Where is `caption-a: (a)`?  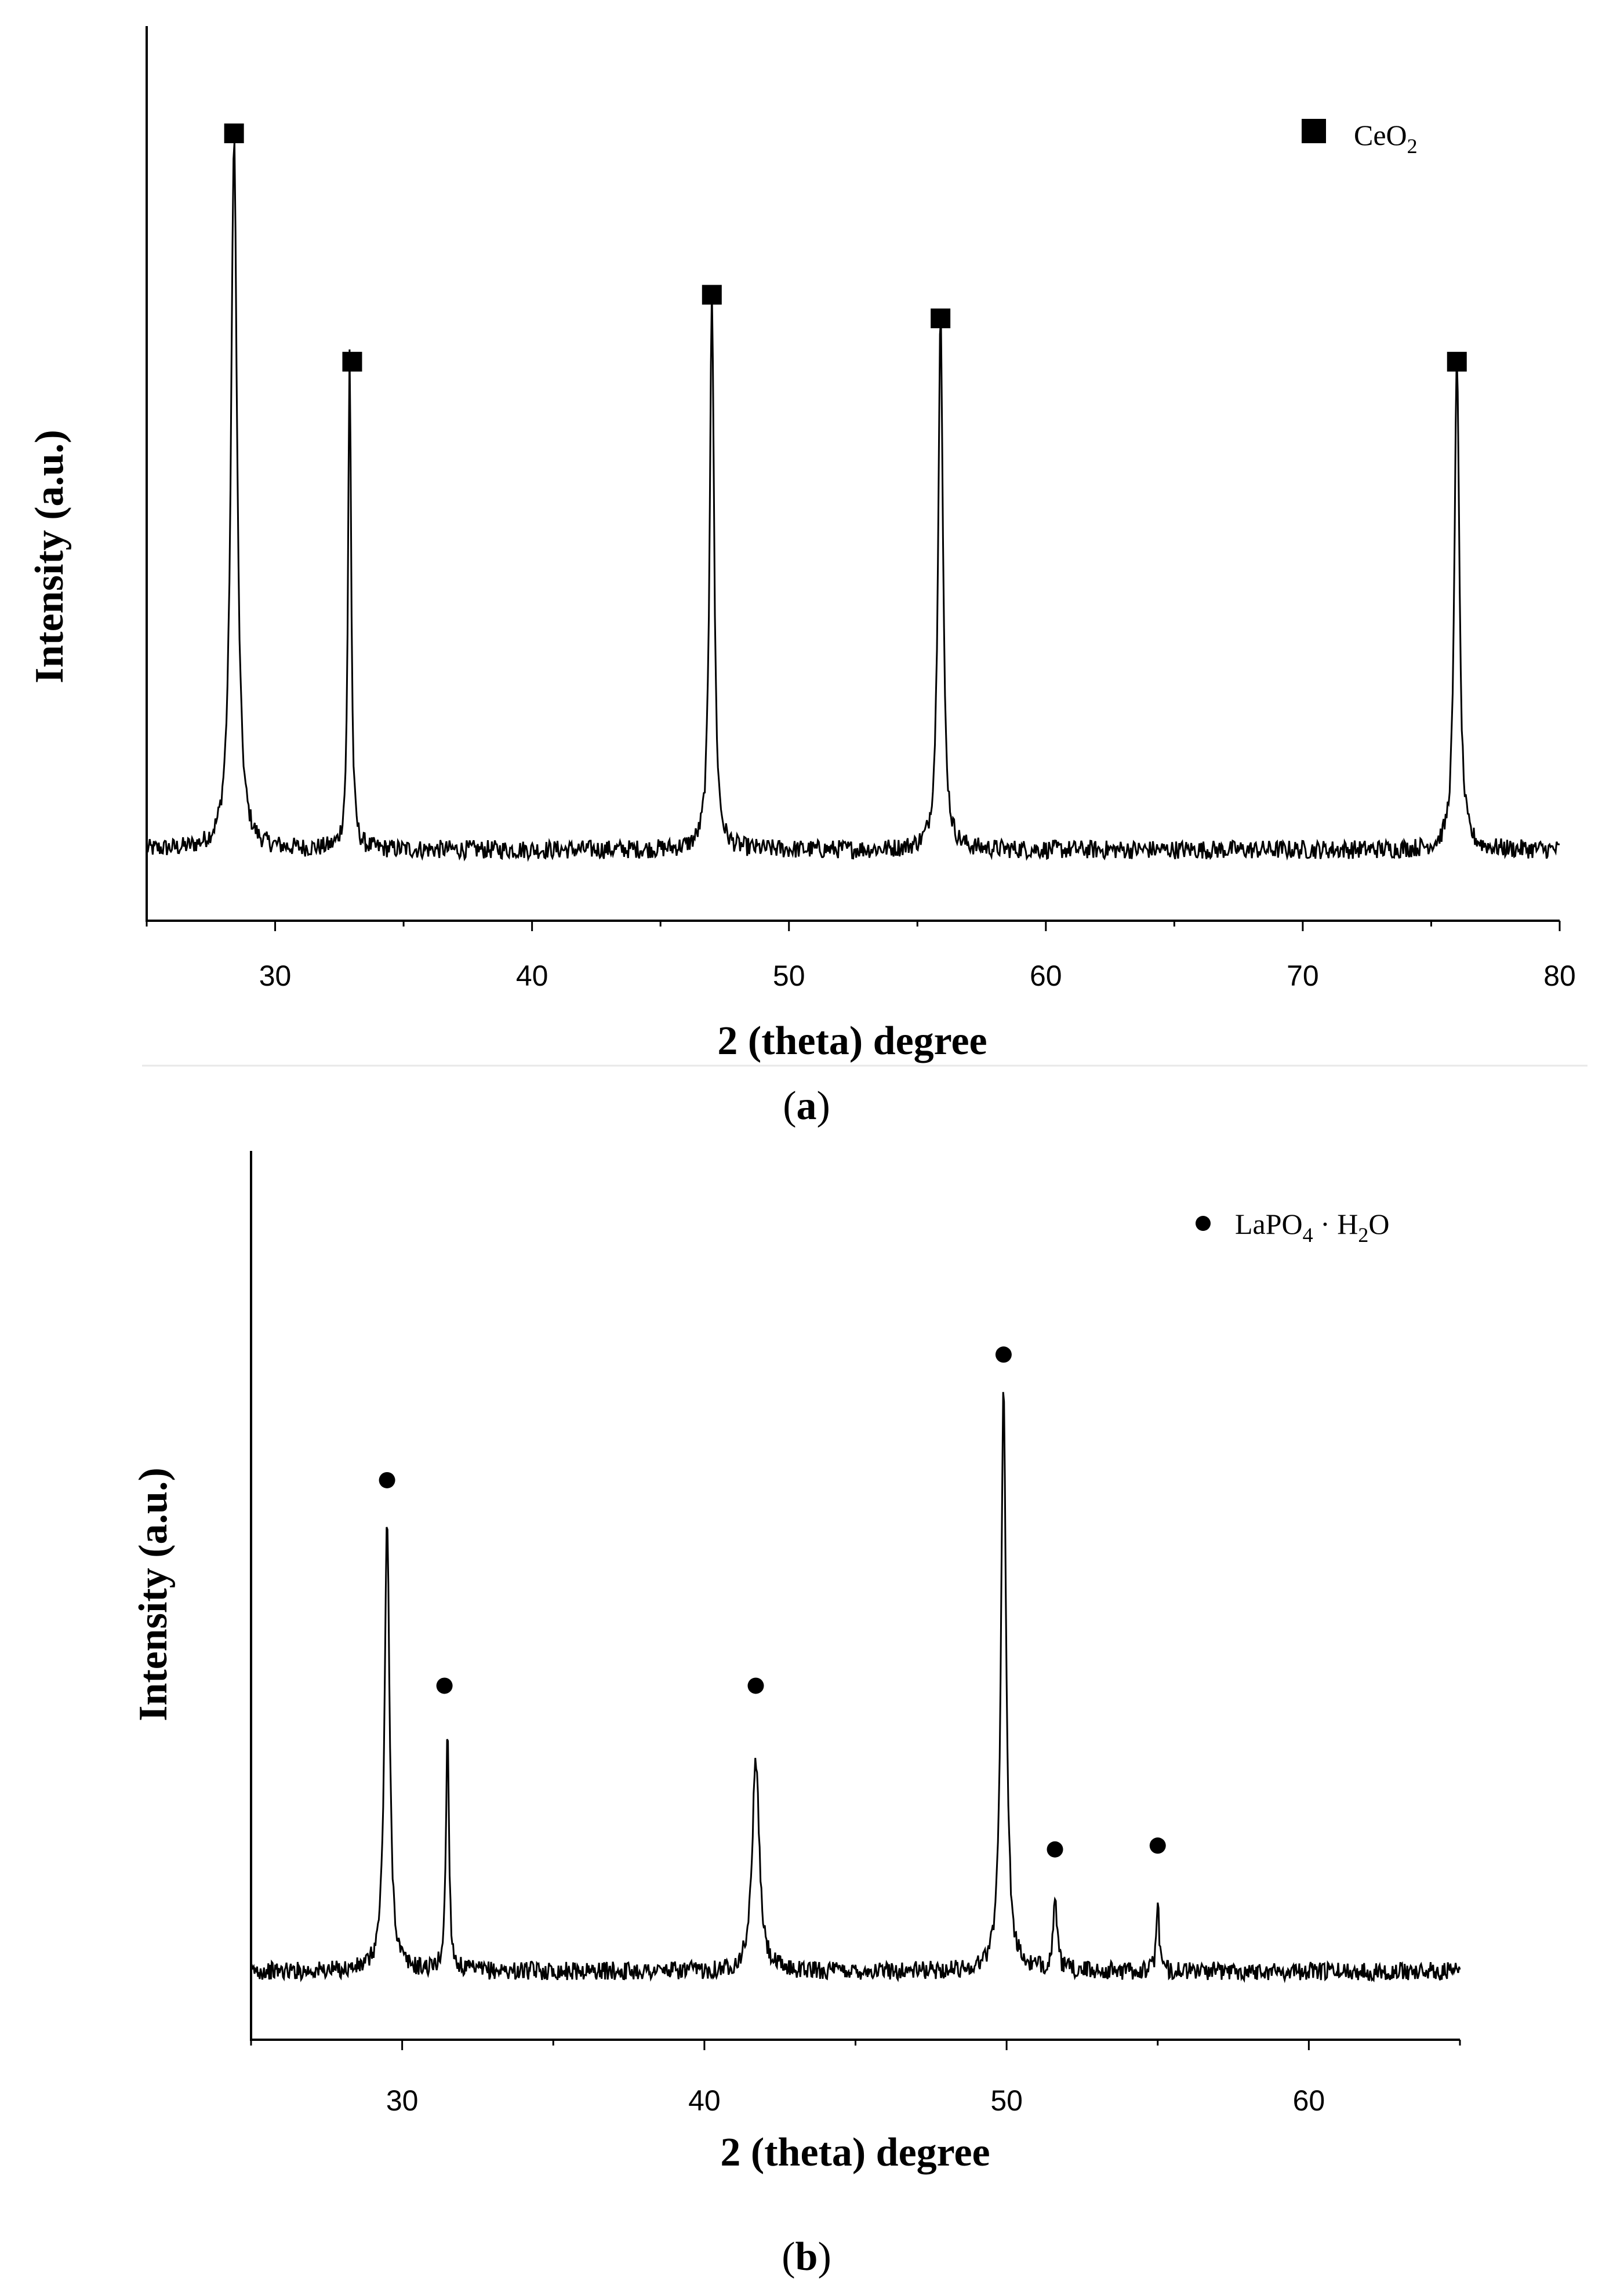 caption-a: (a) is located at coordinates (806, 1106).